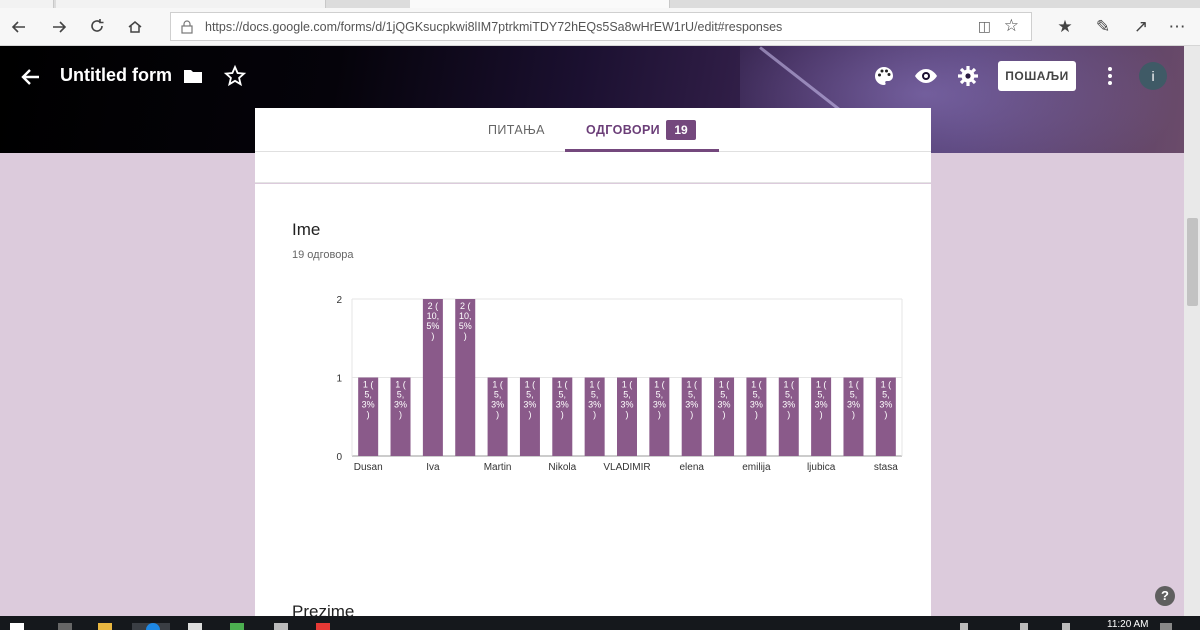 The width and height of the screenshot is (1200, 630). I want to click on help-button: ?, so click(1165, 596).